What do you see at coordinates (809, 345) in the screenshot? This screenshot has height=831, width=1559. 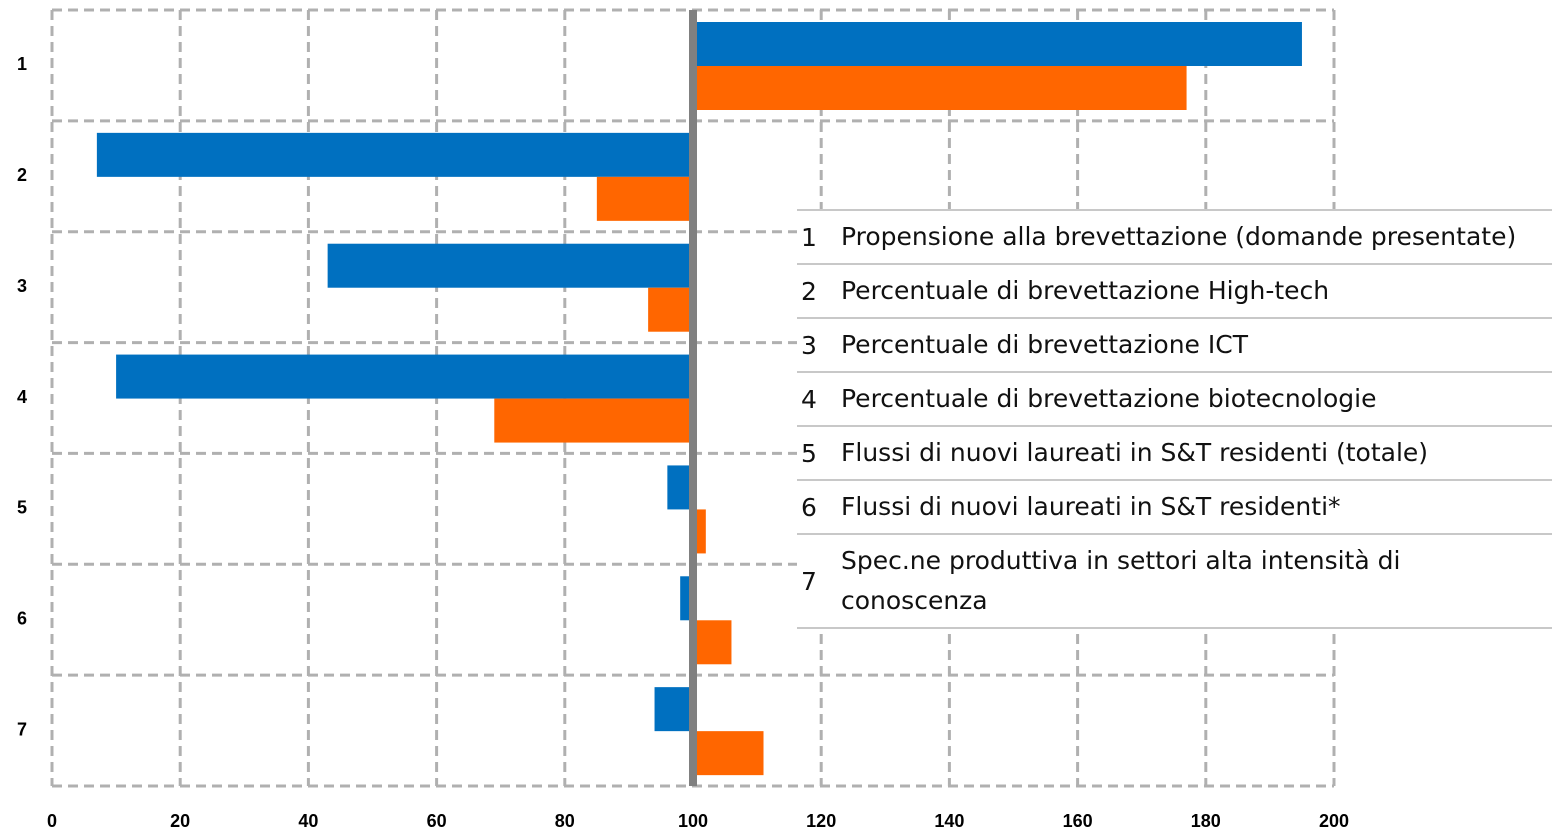 I see `legend-number: 3` at bounding box center [809, 345].